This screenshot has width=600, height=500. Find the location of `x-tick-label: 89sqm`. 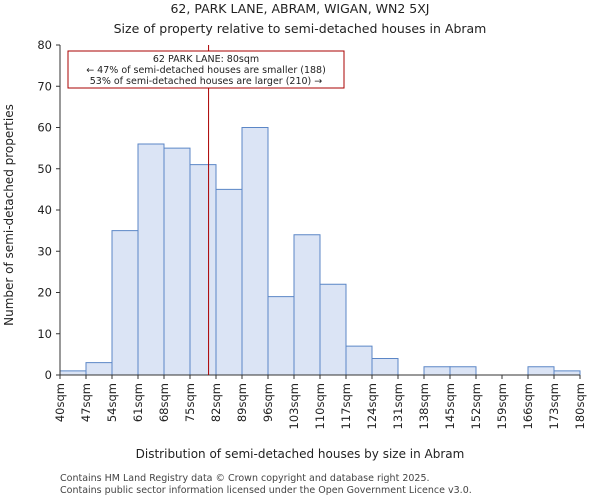

x-tick-label: 89sqm is located at coordinates (242, 402).